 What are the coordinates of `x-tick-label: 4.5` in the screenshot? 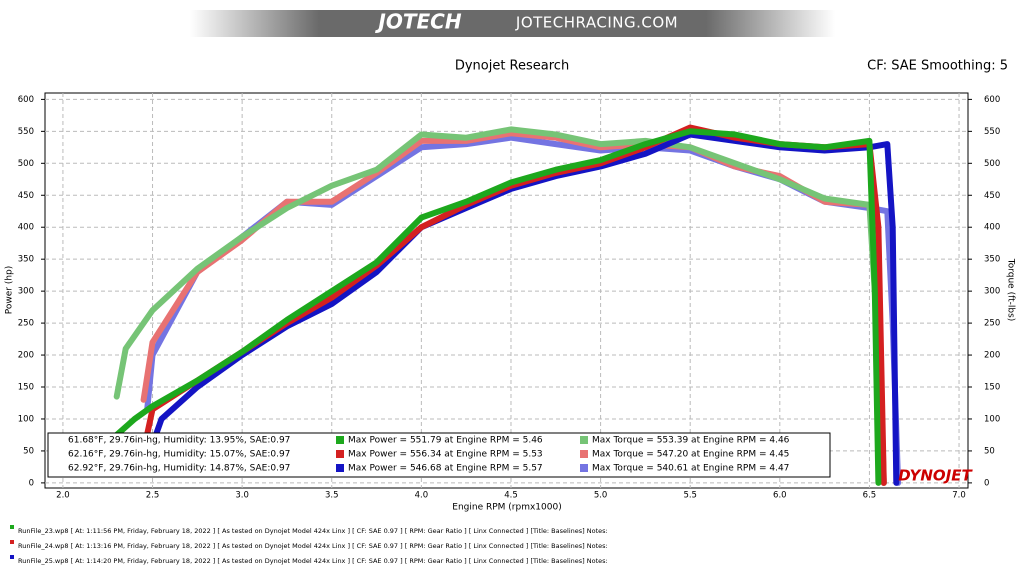 It's located at (511, 496).